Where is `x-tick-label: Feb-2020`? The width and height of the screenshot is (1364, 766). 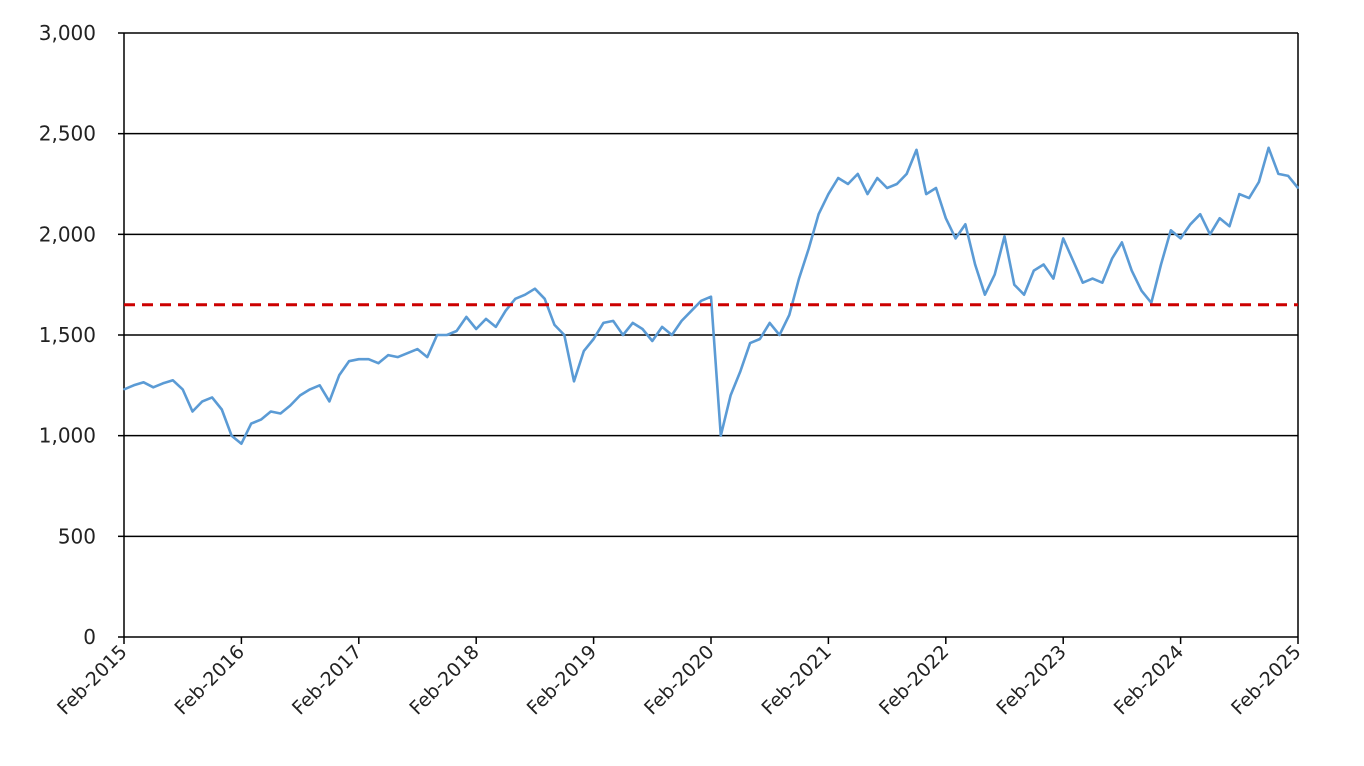 x-tick-label: Feb-2020 is located at coordinates (679, 680).